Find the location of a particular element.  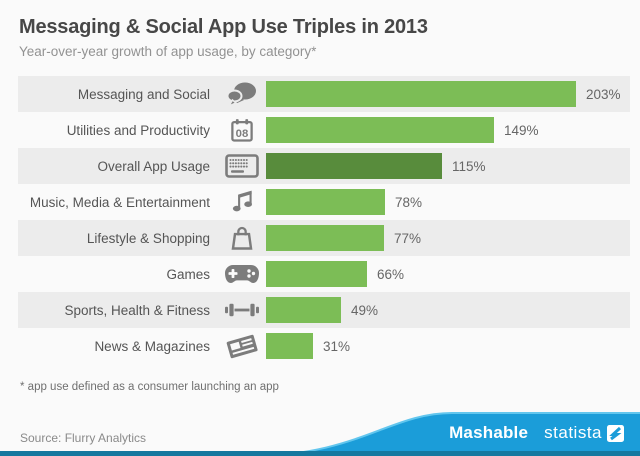

keyboard-icon is located at coordinates (242, 166).